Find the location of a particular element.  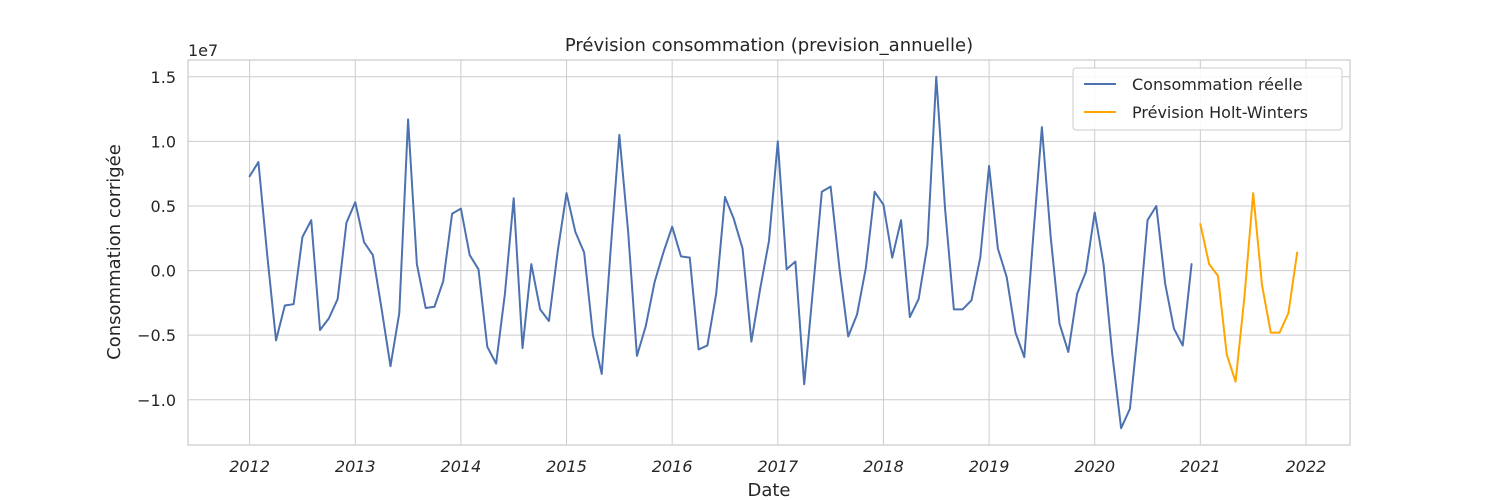

y-axis-title: Consommation corrigée is located at coordinates (114, 252).